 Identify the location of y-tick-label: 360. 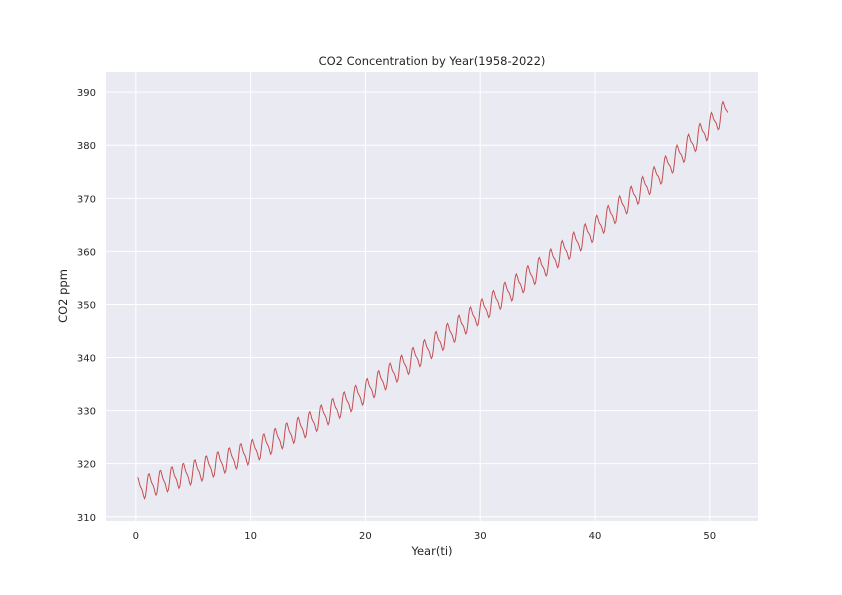
(86, 252).